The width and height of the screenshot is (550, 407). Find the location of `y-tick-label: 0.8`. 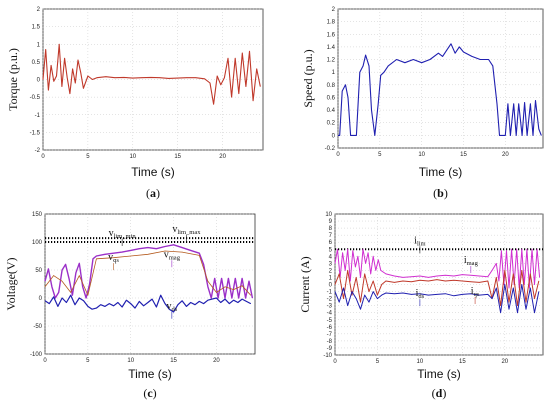

y-tick-label: 0.8 is located at coordinates (331, 86).